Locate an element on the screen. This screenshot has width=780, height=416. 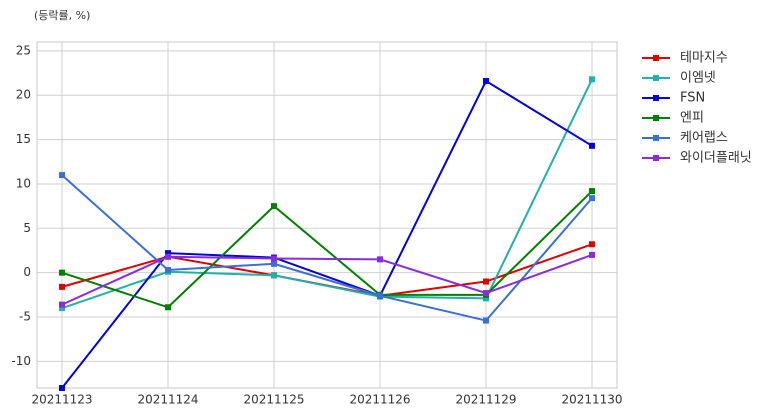
x-tick-label: 20211126 is located at coordinates (379, 400).